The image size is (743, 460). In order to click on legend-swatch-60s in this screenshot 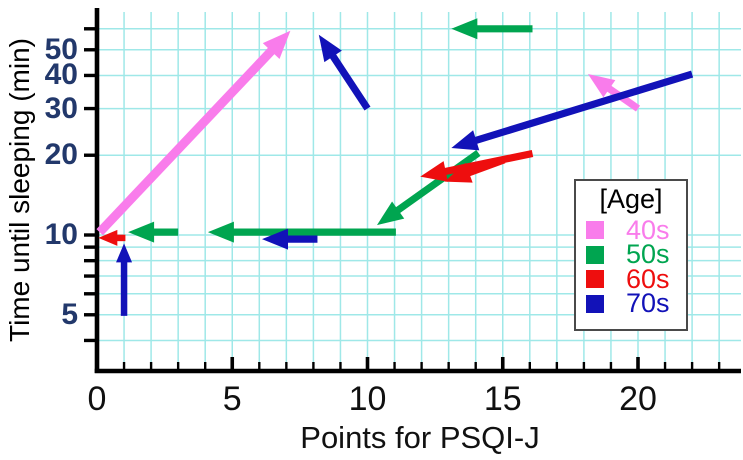, I will do `click(595, 279)`.